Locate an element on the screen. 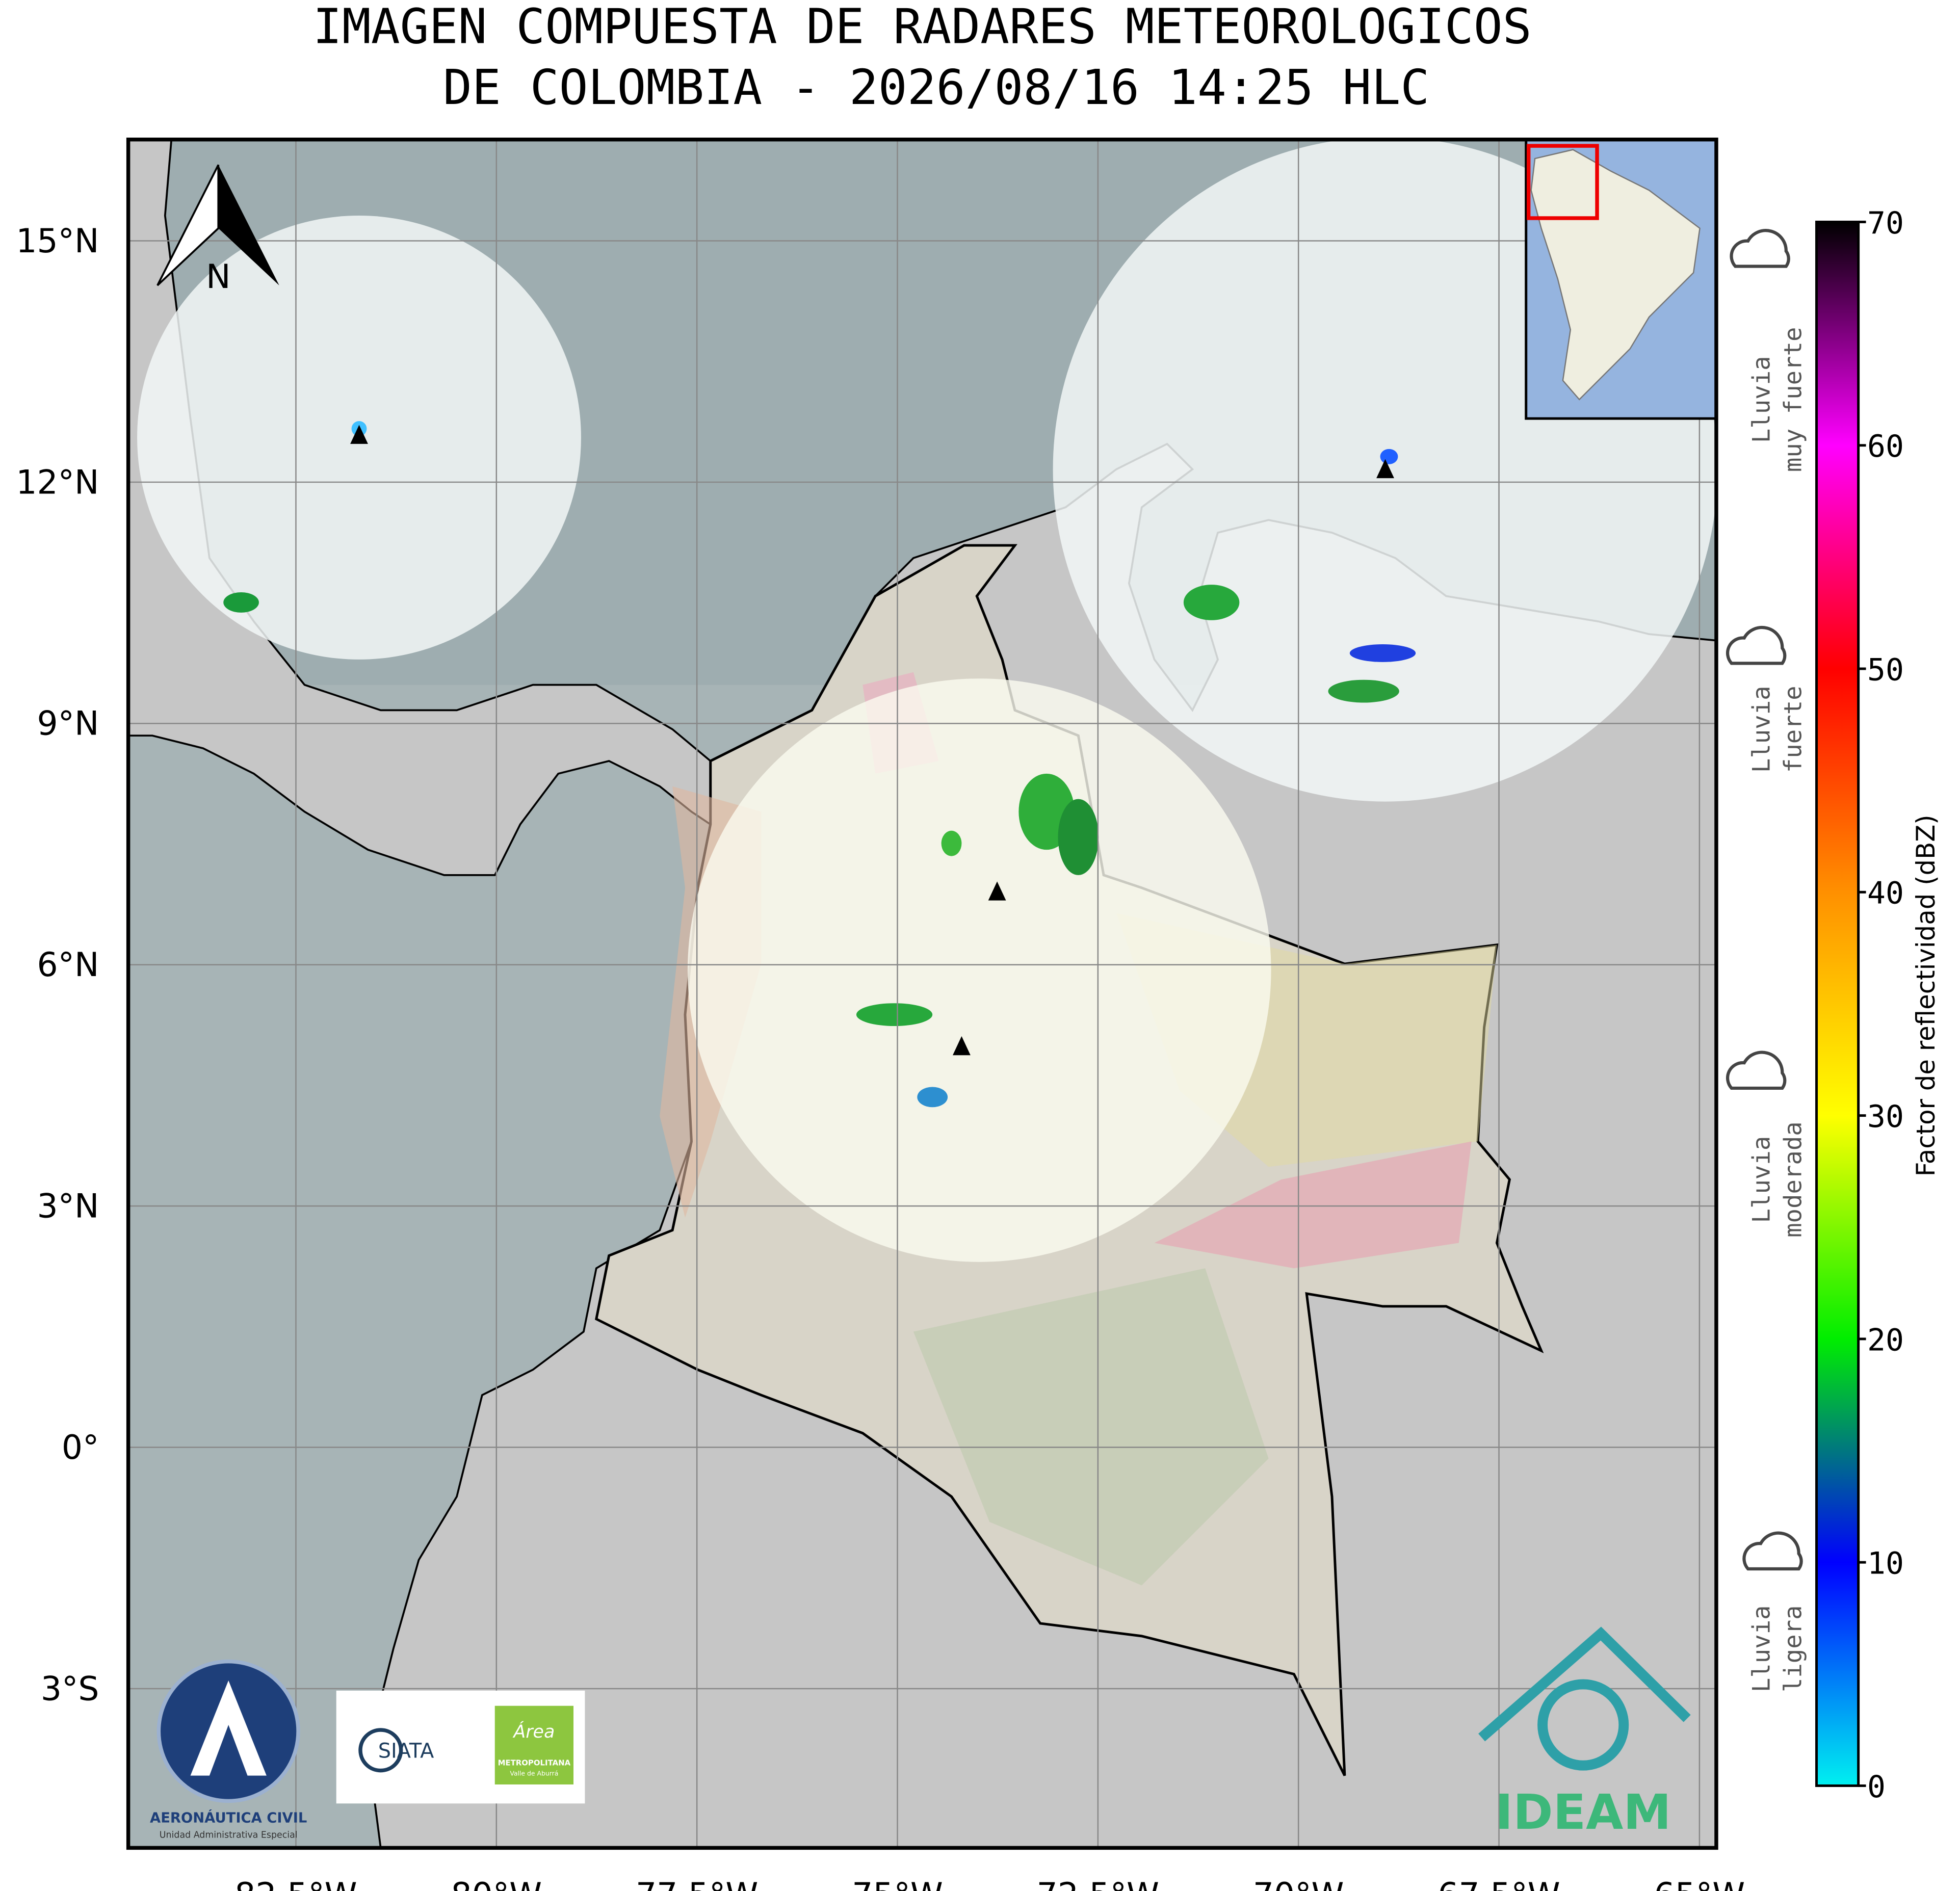 Image resolution: width=1960 pixels, height=1891 pixels. ideam-logo: IDEAM is located at coordinates (1584, 1733).